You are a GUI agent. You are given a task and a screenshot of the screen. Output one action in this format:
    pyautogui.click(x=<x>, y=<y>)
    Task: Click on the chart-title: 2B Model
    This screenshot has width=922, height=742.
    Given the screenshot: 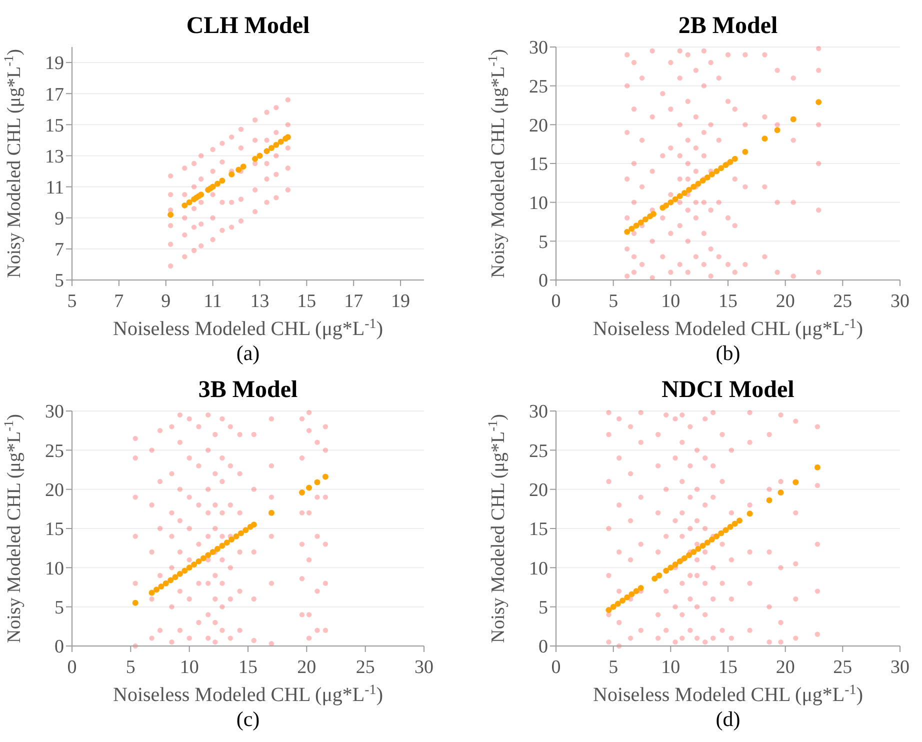 What is the action you would take?
    pyautogui.click(x=728, y=26)
    